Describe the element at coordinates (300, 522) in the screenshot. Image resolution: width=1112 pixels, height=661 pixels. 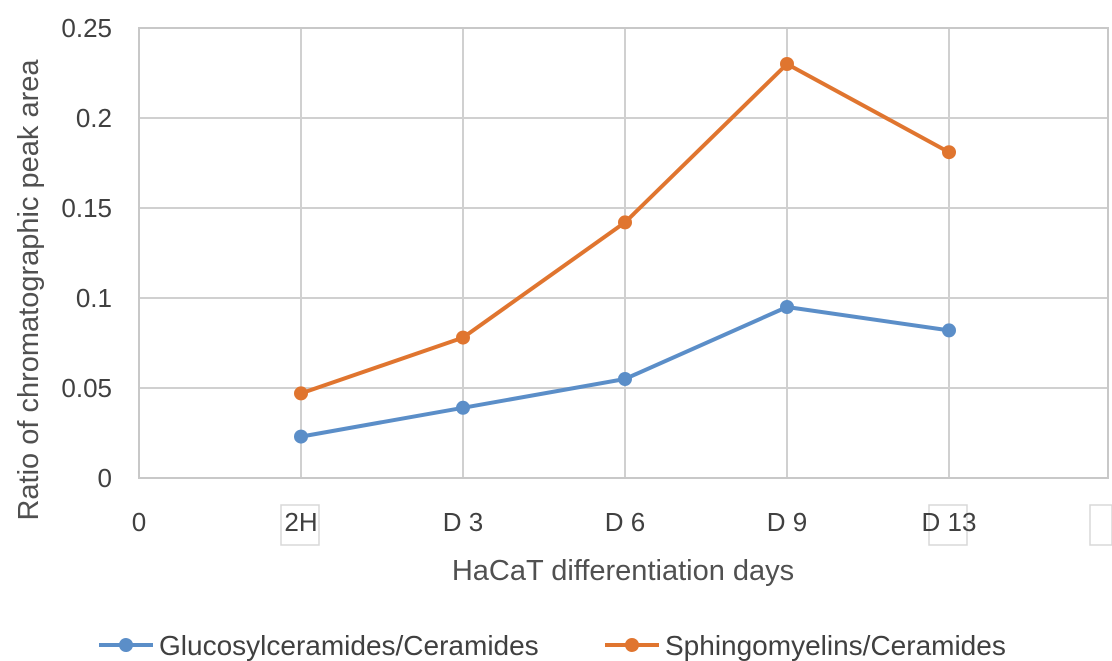
I see `x-tick-label: 2H` at that location.